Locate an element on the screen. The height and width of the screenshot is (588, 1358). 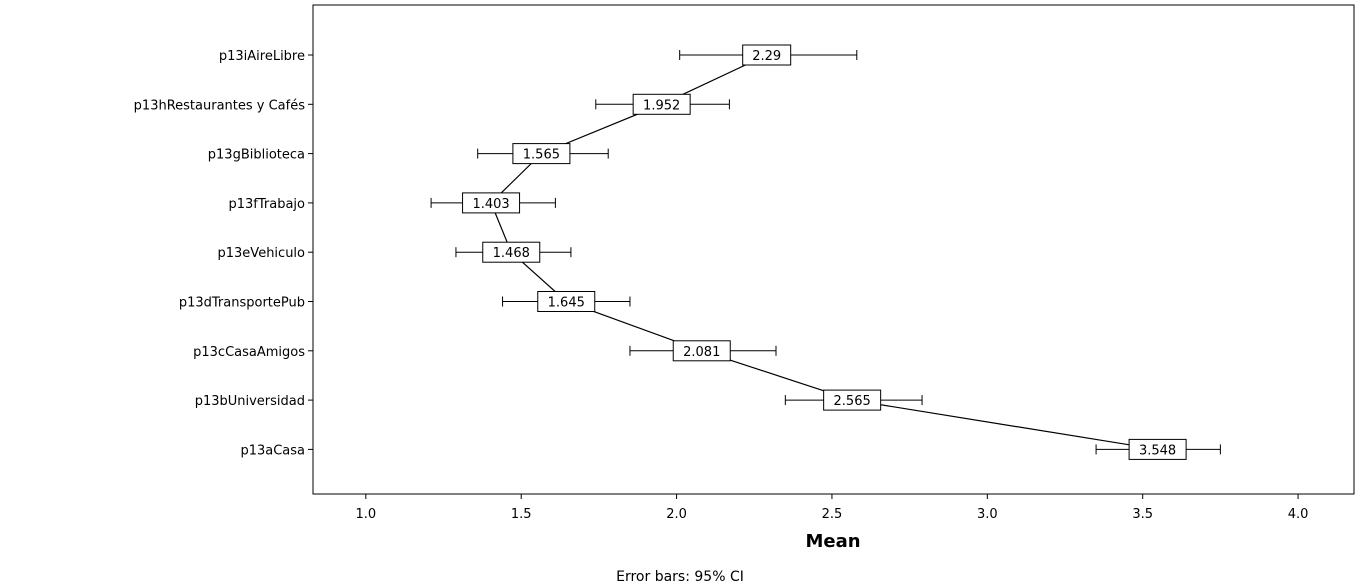
data-point-label: 1.952 is located at coordinates (661, 105).